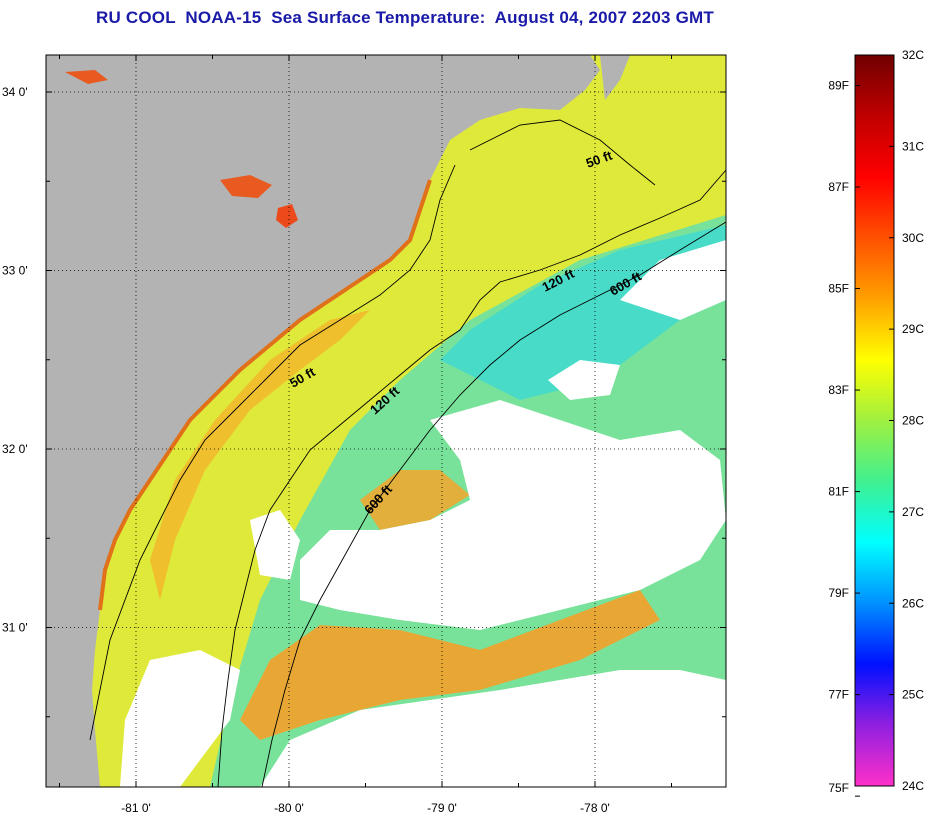 The height and width of the screenshot is (817, 936). I want to click on land-area-ne, so click(615, 77).